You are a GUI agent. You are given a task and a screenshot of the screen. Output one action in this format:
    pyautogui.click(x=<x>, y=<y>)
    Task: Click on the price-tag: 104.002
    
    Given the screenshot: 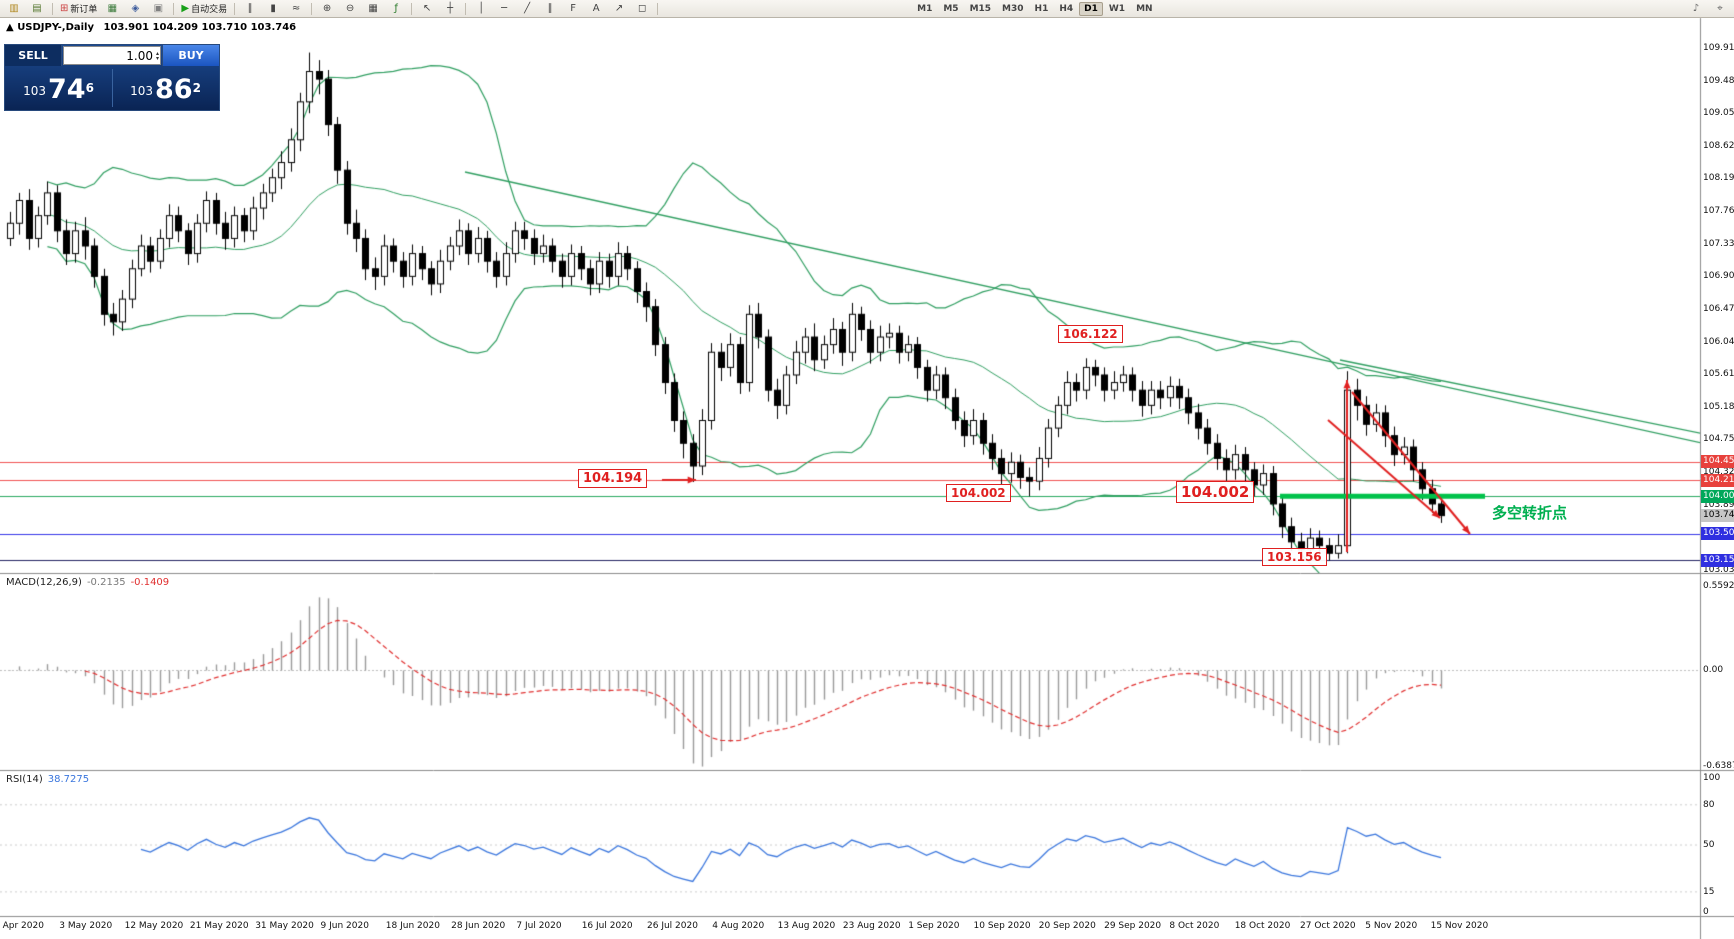 What is the action you would take?
    pyautogui.click(x=1717, y=496)
    